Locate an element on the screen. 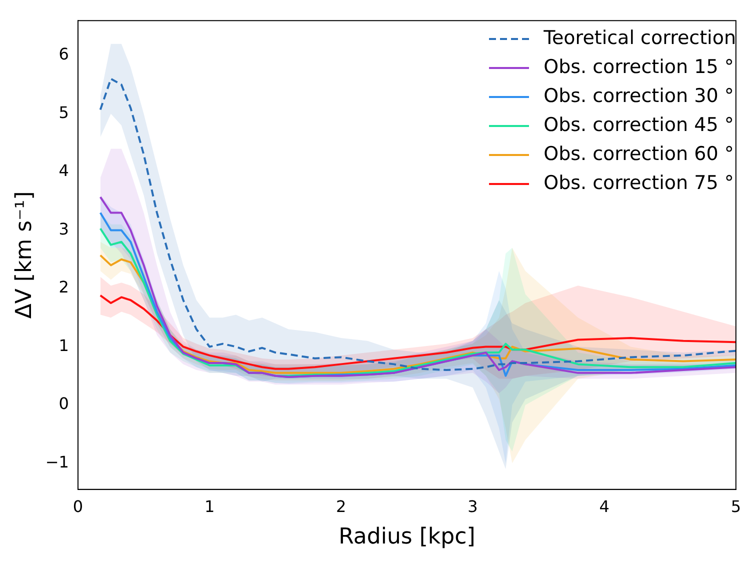 Image resolution: width=752 pixels, height=563 pixels. y-tick-label: 5 is located at coordinates (63, 112).